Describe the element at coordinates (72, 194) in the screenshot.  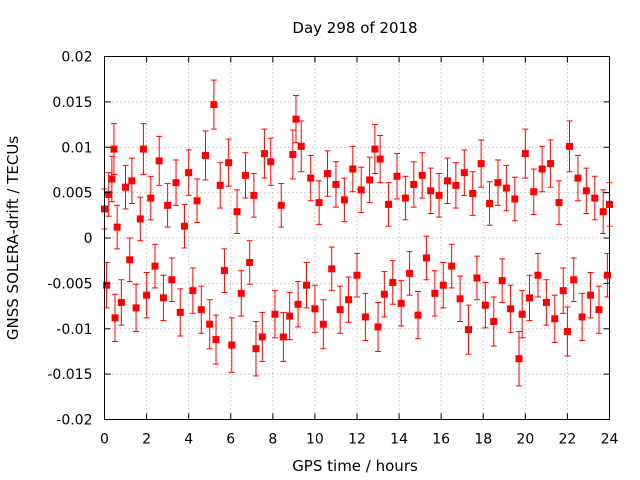
I see `y-tick-label: 0.005` at that location.